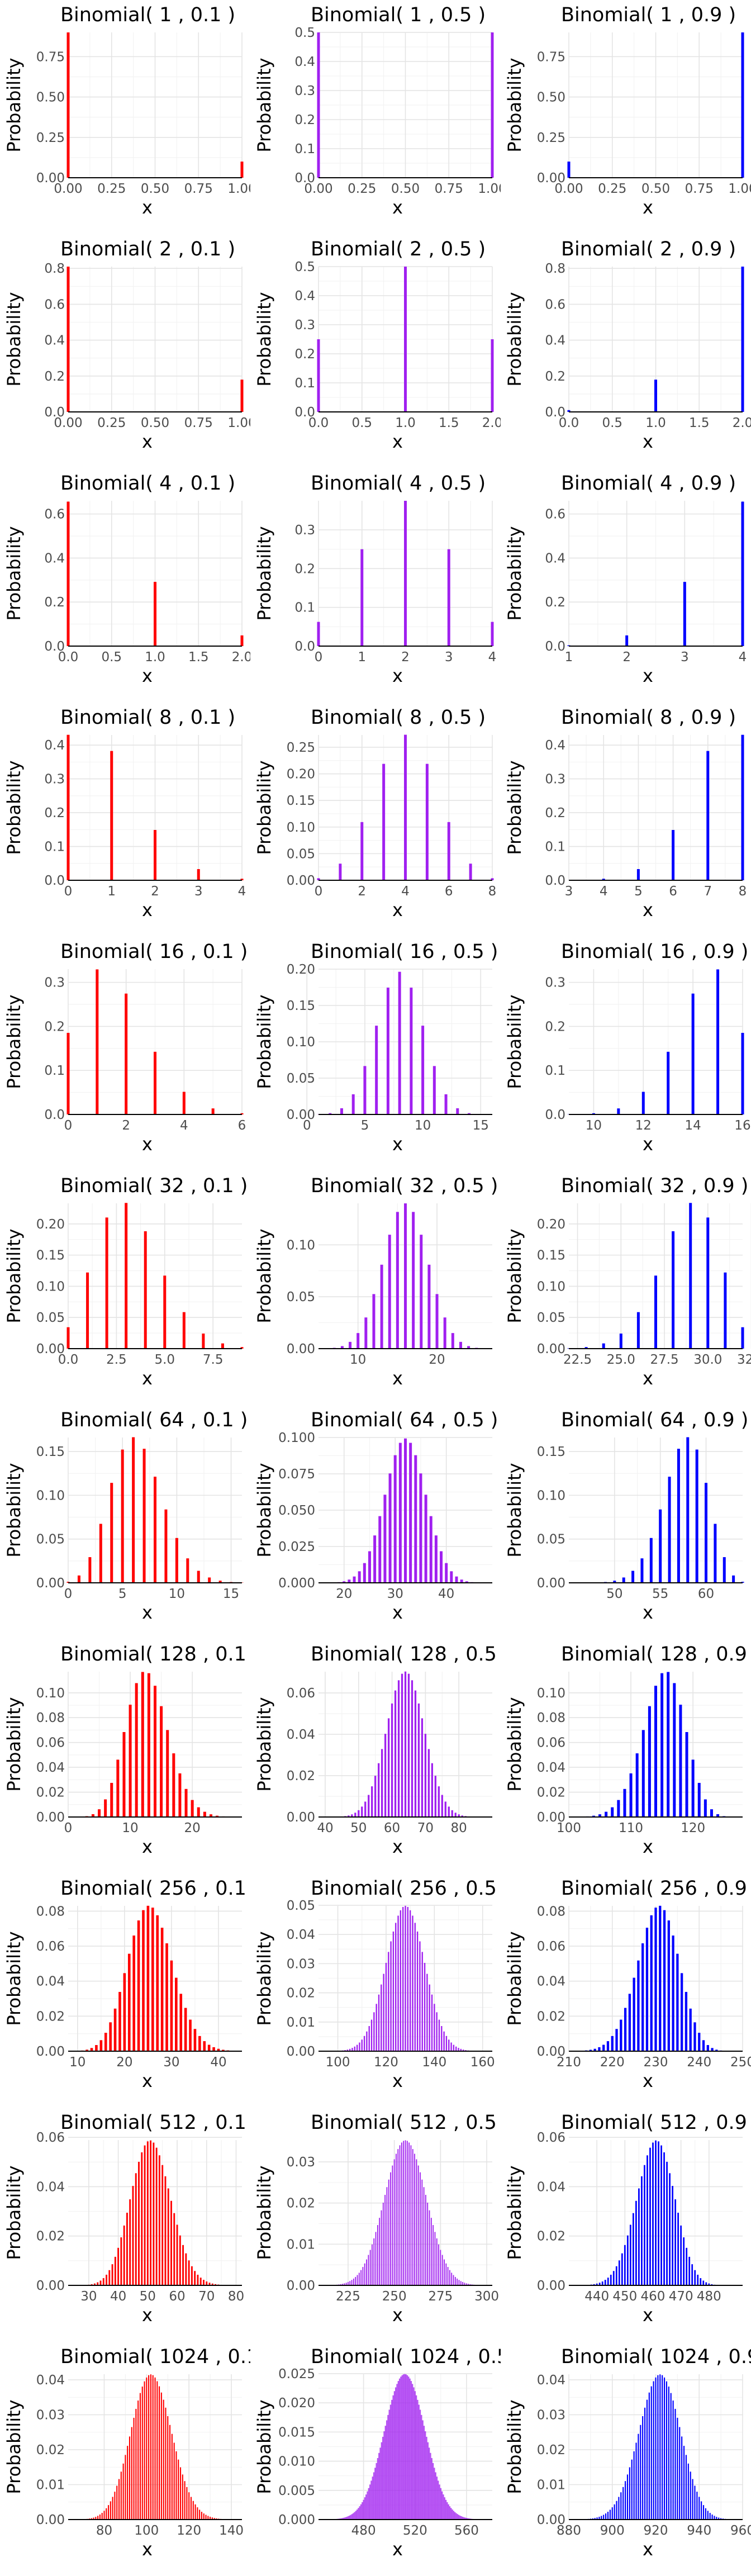  I want to click on x-tick-label: 4, so click(743, 657).